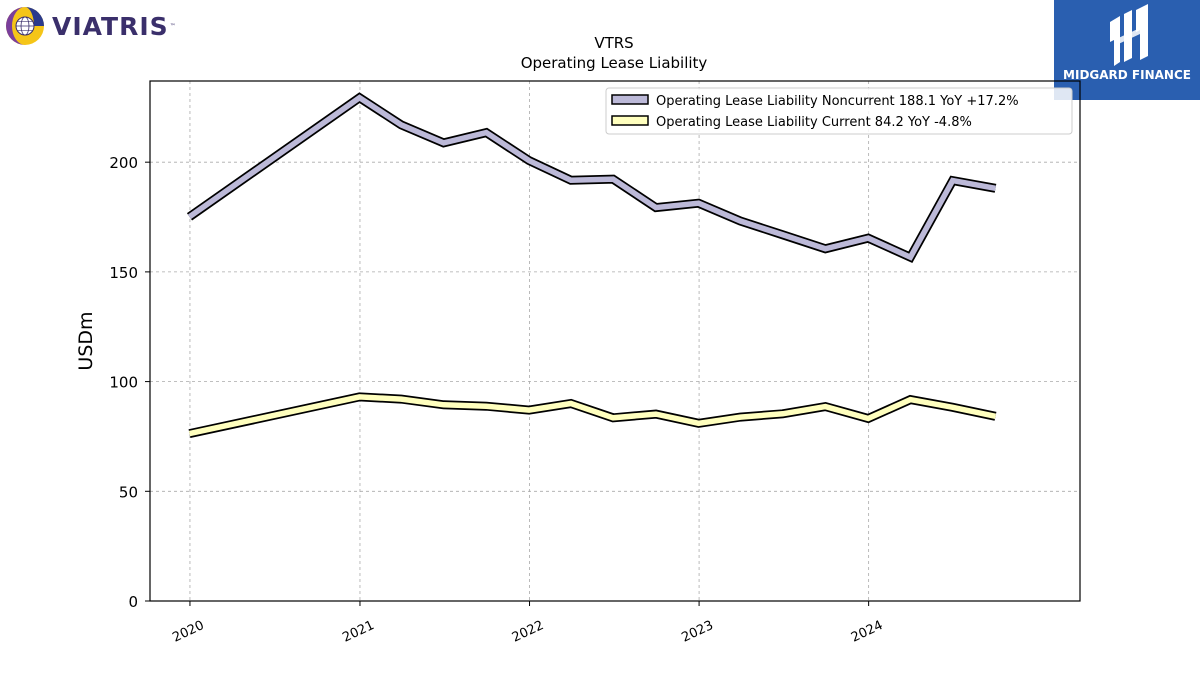 The height and width of the screenshot is (675, 1200). I want to click on legend-frame, so click(839, 111).